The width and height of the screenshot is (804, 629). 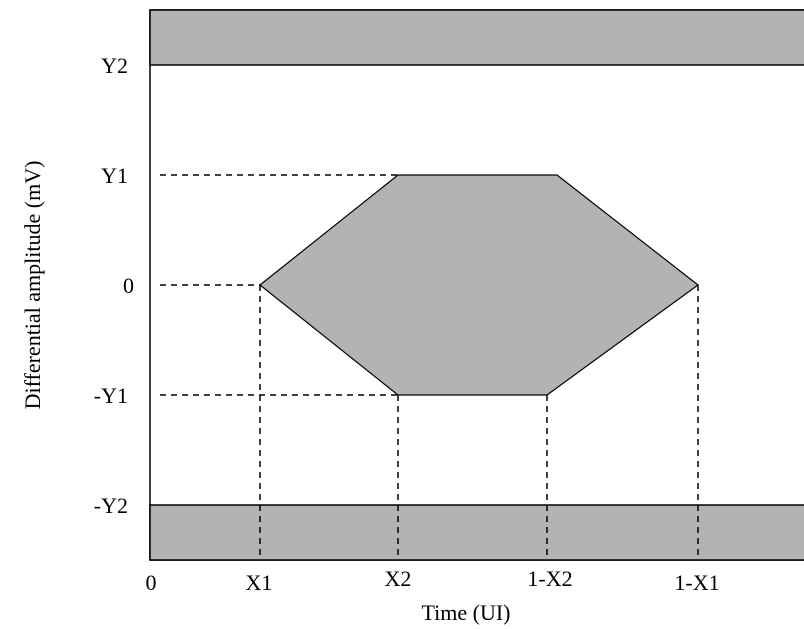 What do you see at coordinates (465, 612) in the screenshot?
I see `x-axis-title: Time (UI)` at bounding box center [465, 612].